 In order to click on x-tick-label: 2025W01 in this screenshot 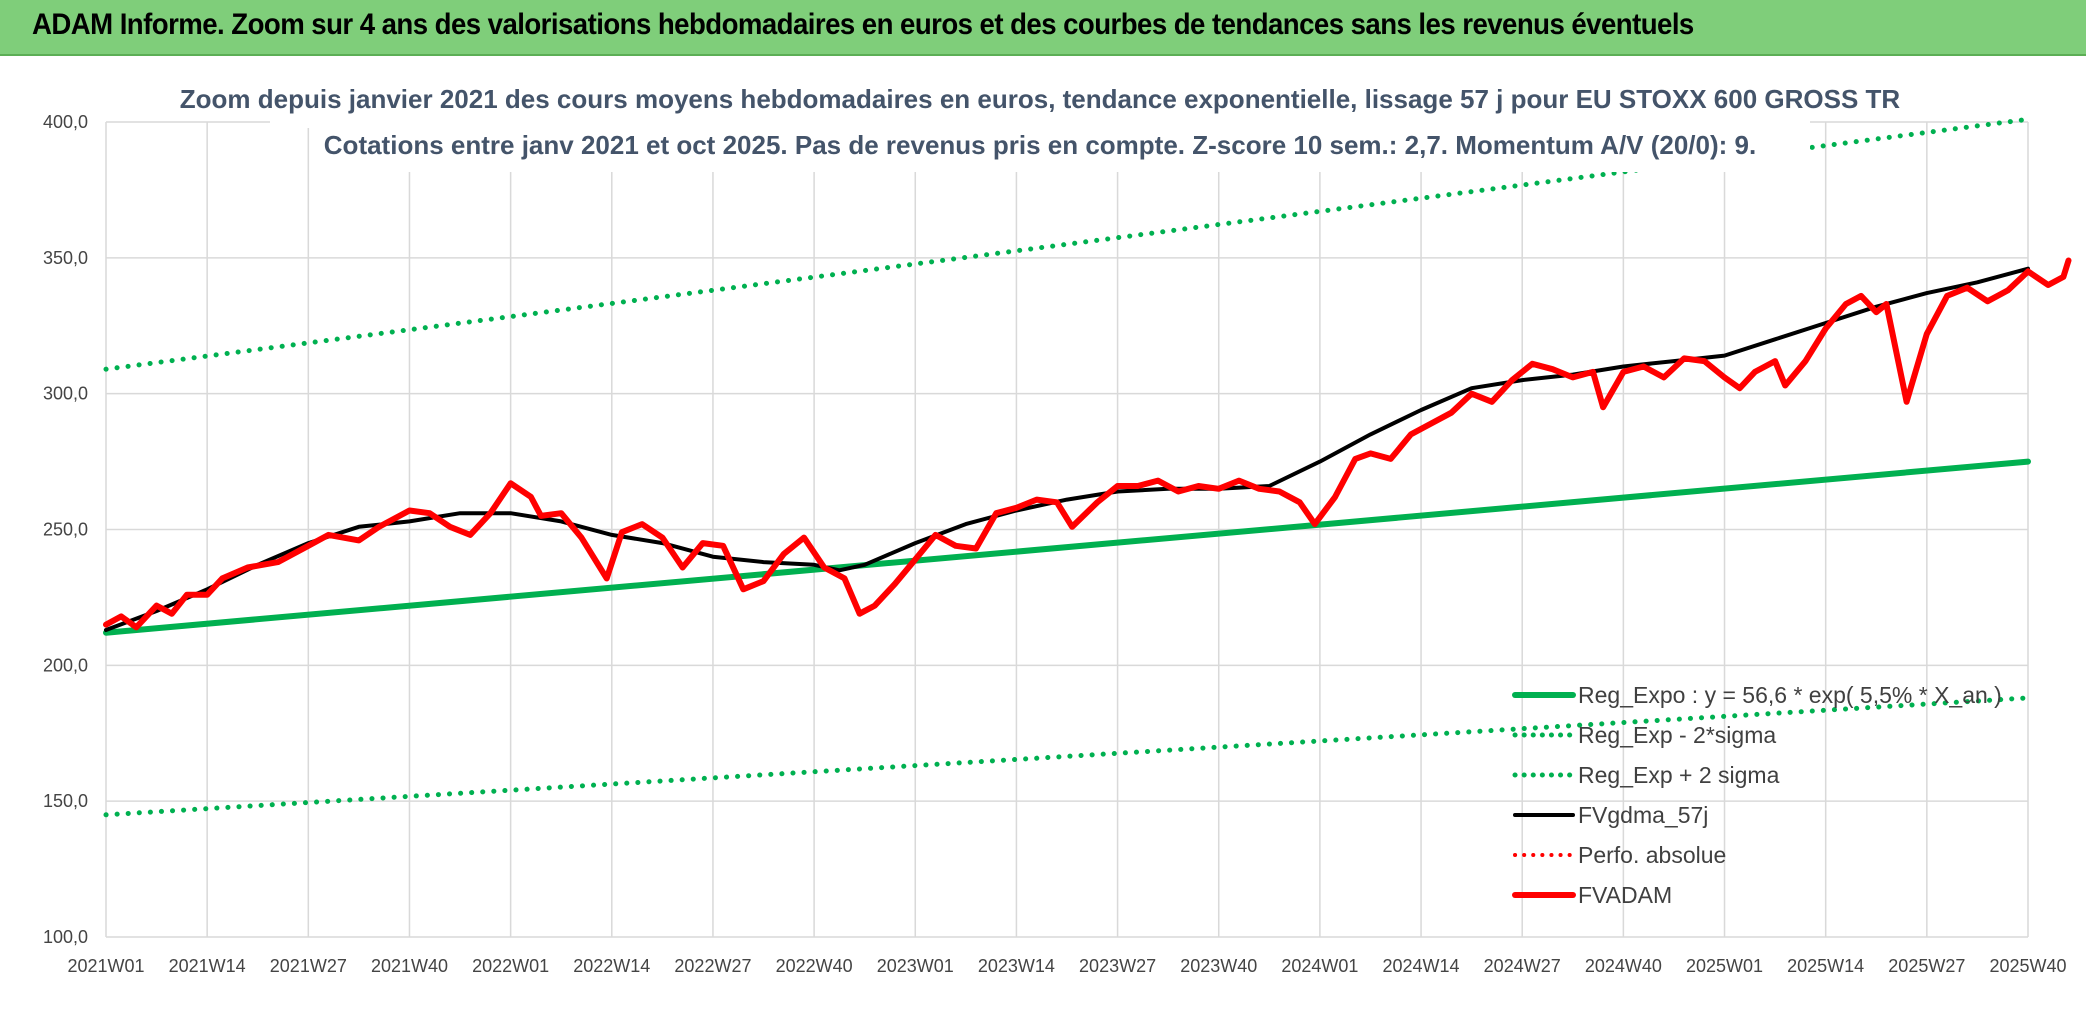, I will do `click(1724, 966)`.